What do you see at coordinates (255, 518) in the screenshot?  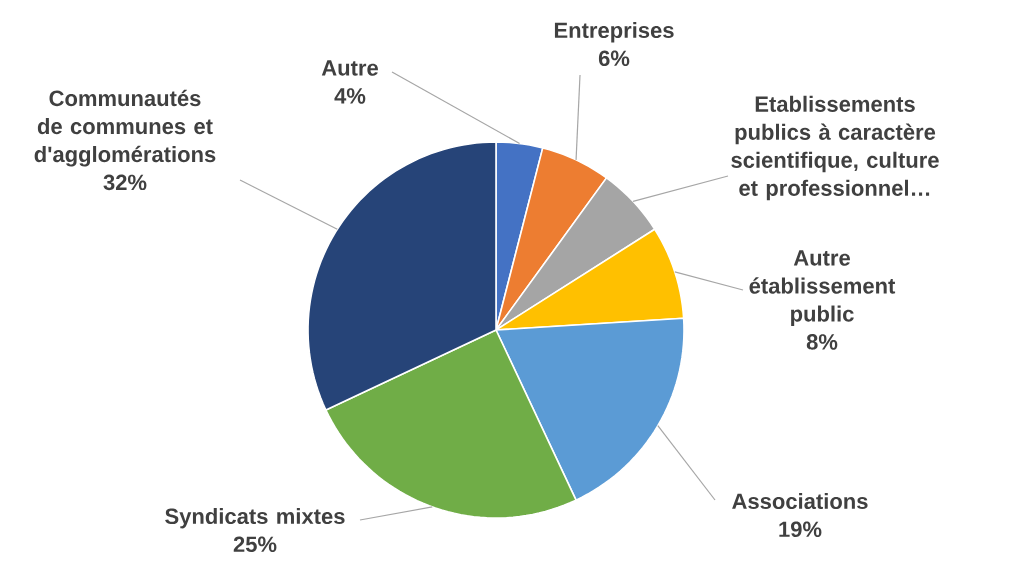 I see `slice-label: Syndicats mixtes` at bounding box center [255, 518].